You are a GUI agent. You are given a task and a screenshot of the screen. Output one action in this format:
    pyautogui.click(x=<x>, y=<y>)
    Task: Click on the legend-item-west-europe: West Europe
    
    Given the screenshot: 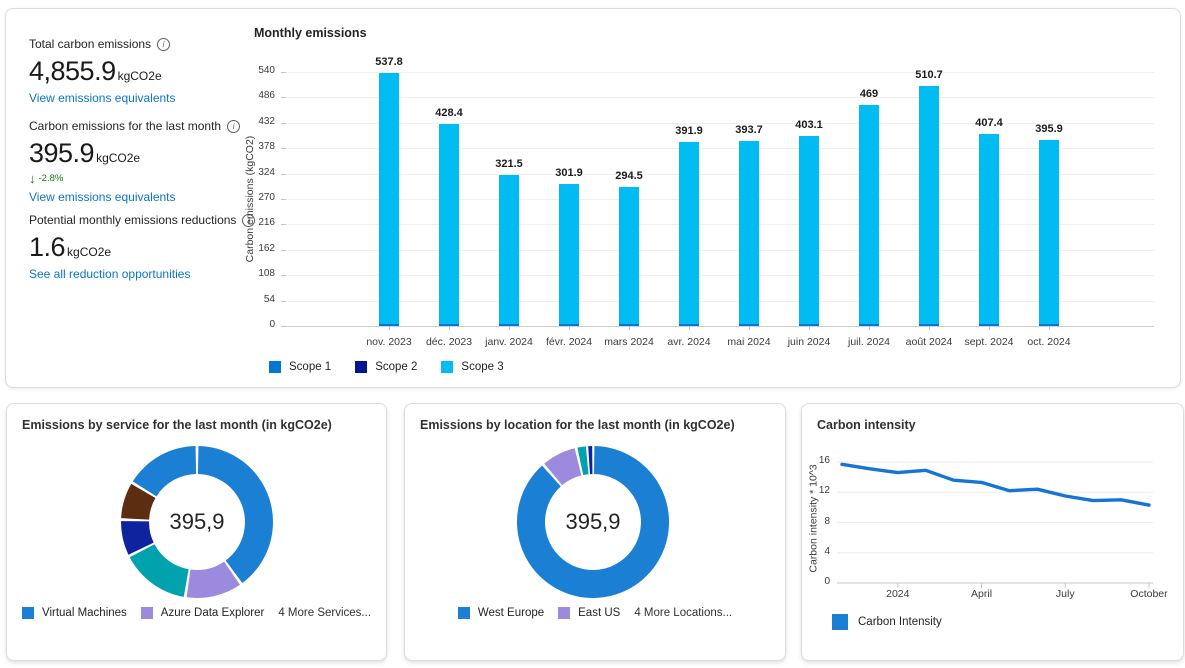 What is the action you would take?
    pyautogui.click(x=500, y=613)
    